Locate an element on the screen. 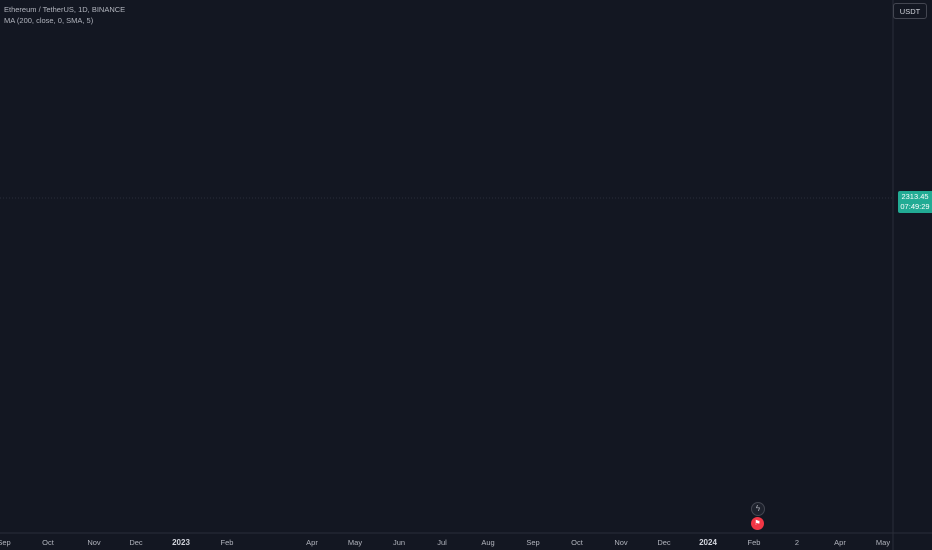 Image resolution: width=932 pixels, height=550 pixels. currency-button: USDT is located at coordinates (910, 11).